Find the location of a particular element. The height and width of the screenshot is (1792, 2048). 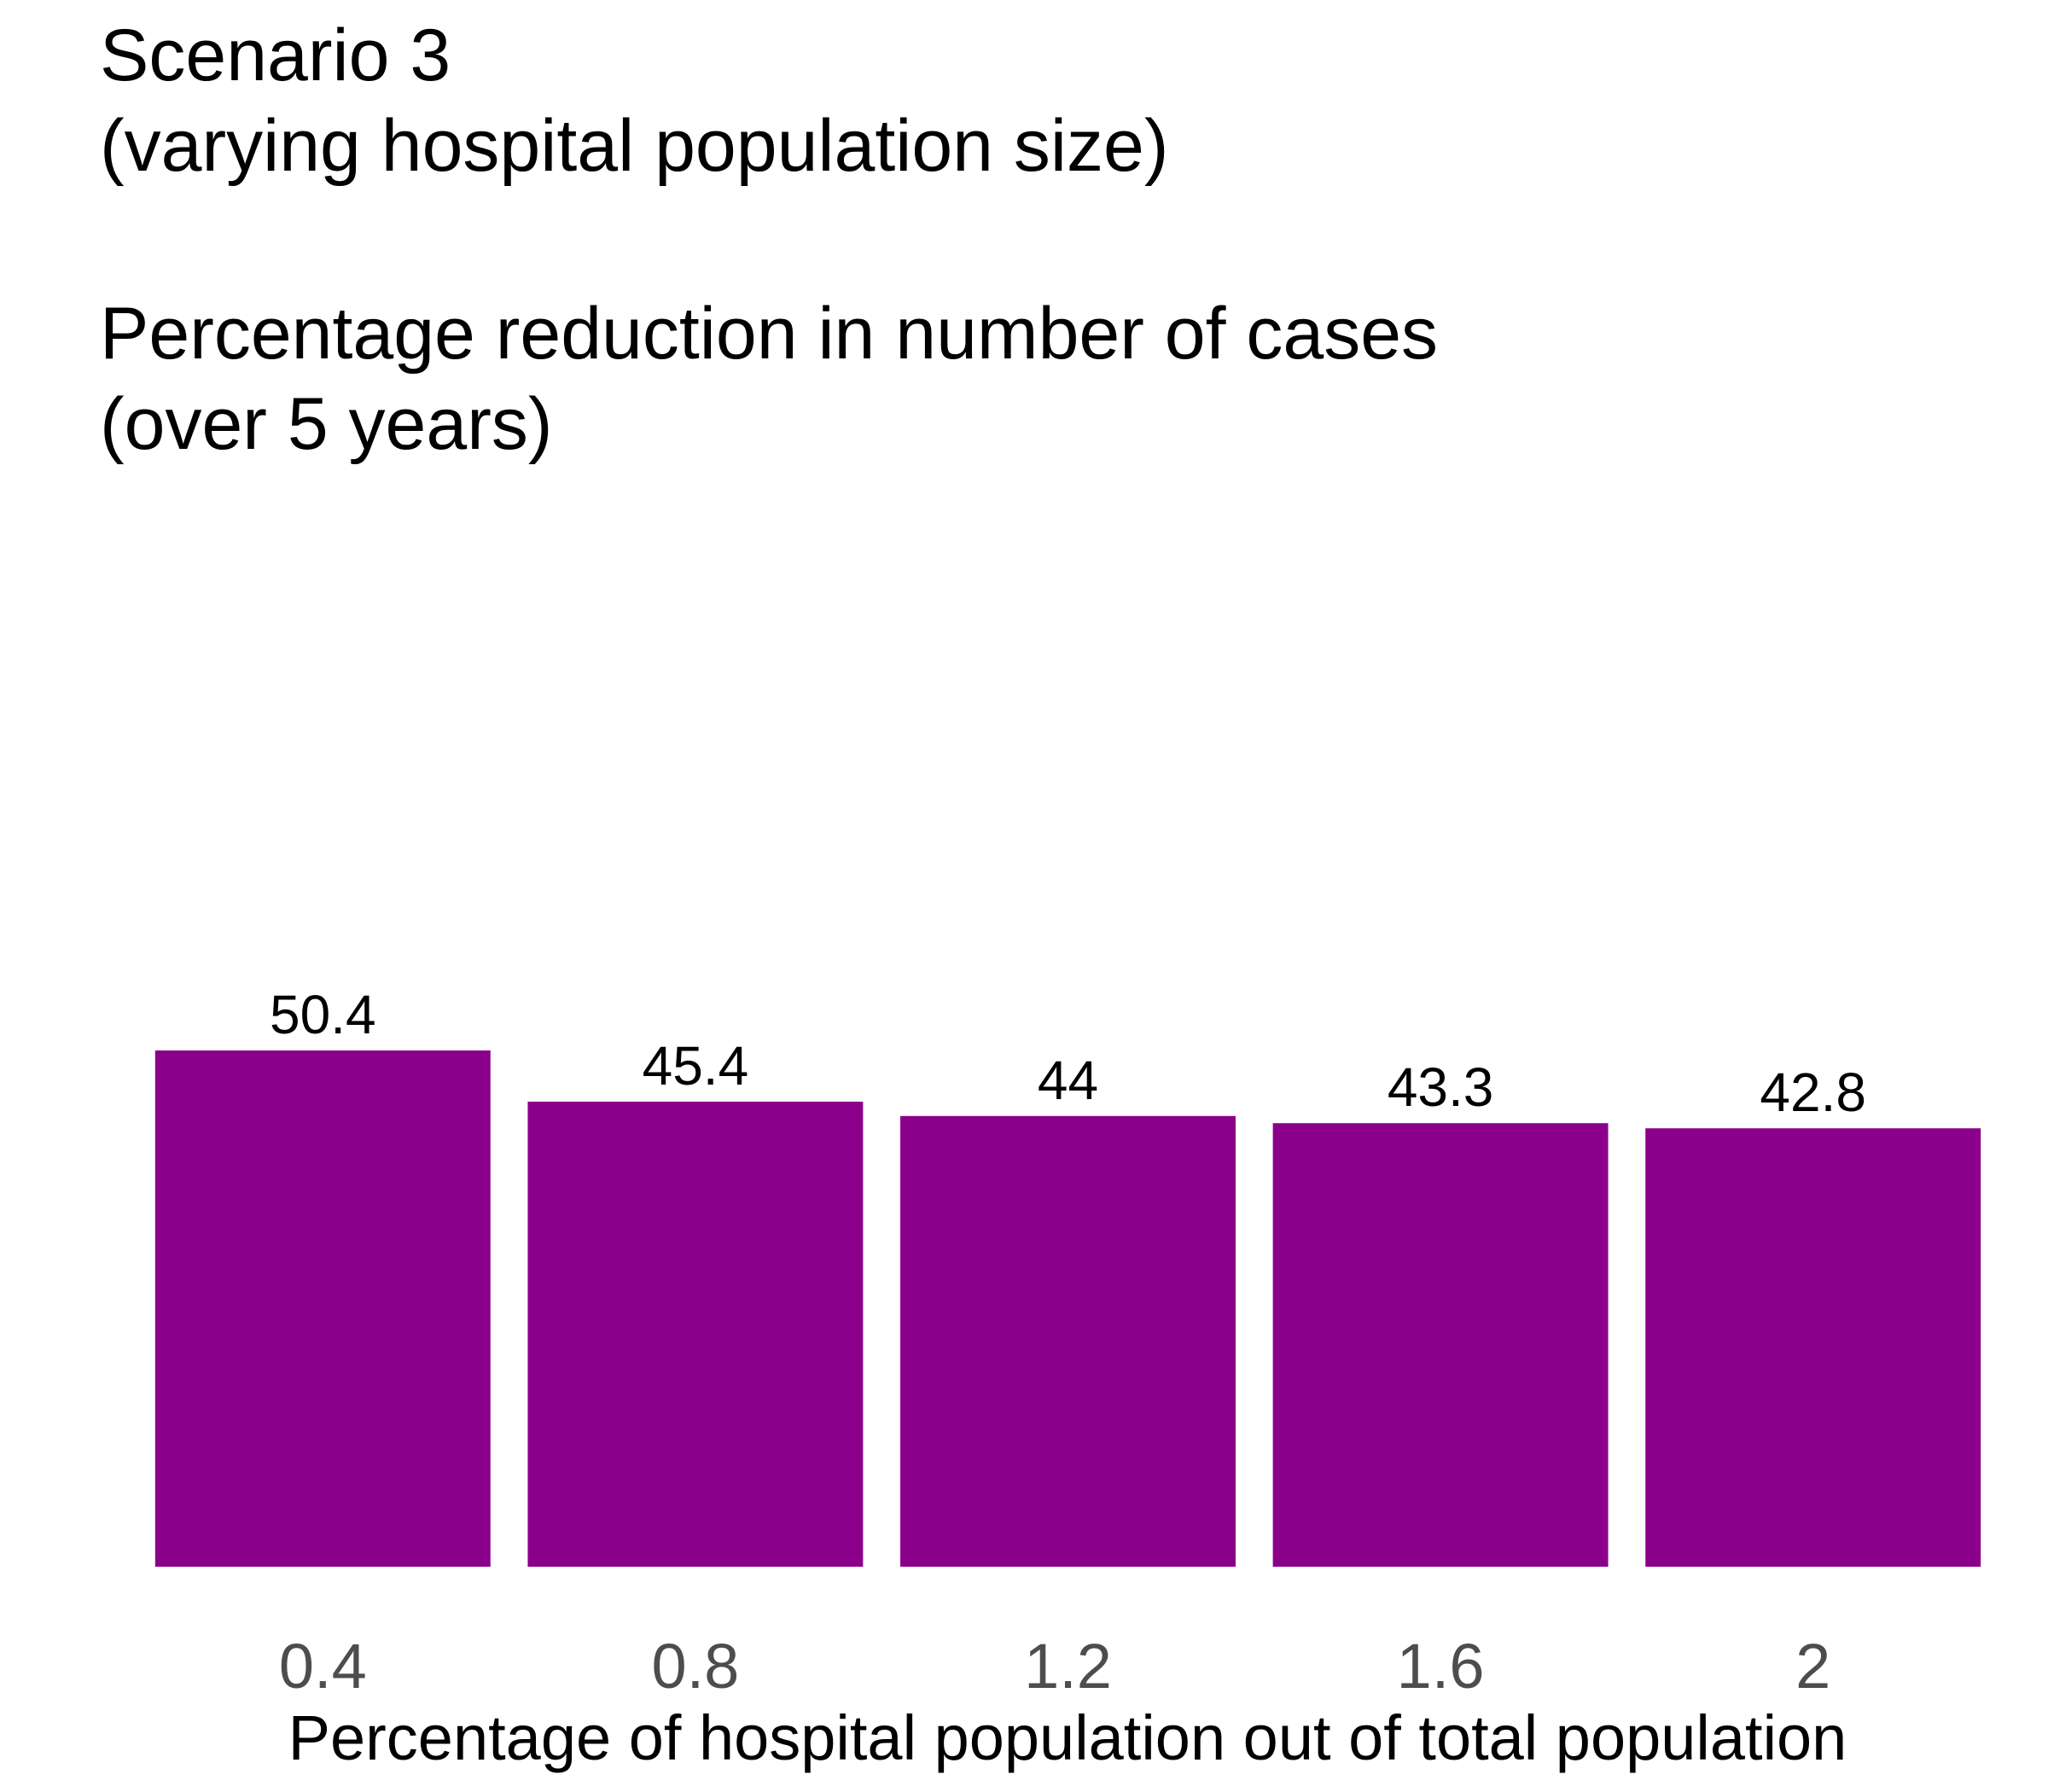

x-tick-label-2: 2 is located at coordinates (1813, 1666).